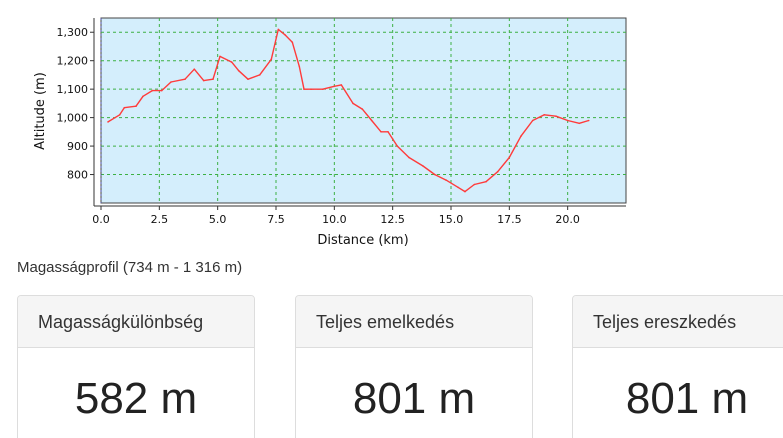  What do you see at coordinates (130, 267) in the screenshot?
I see `elevation-profile-caption: Magasságprofil (734 m - 1 316 m)` at bounding box center [130, 267].